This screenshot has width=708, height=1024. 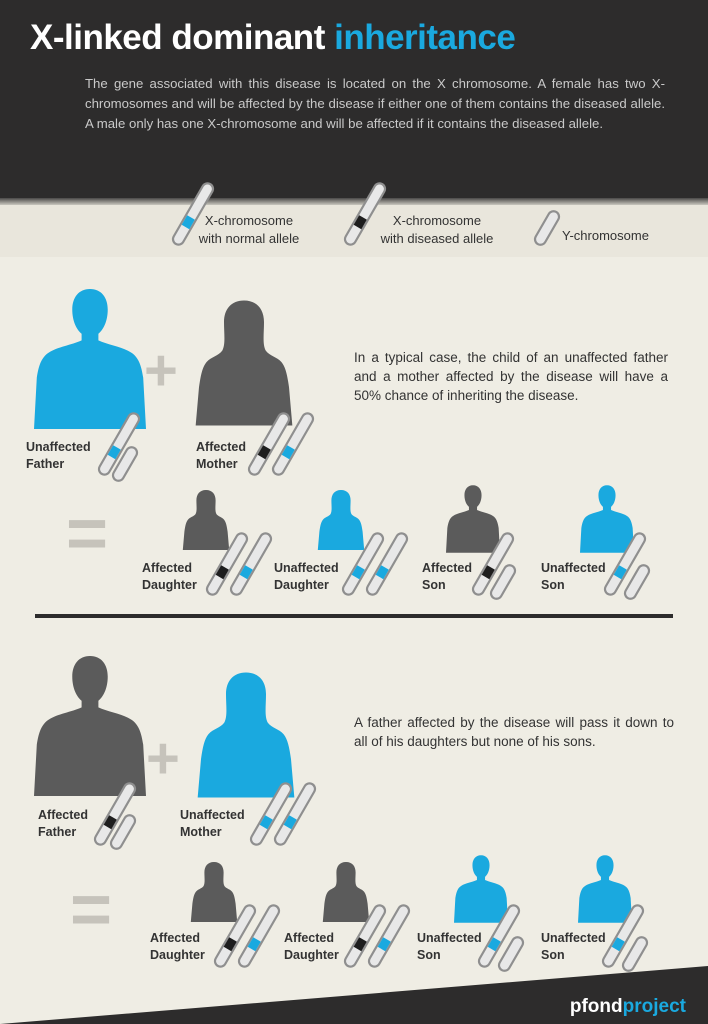 I want to click on band-shadow, so click(x=354, y=202).